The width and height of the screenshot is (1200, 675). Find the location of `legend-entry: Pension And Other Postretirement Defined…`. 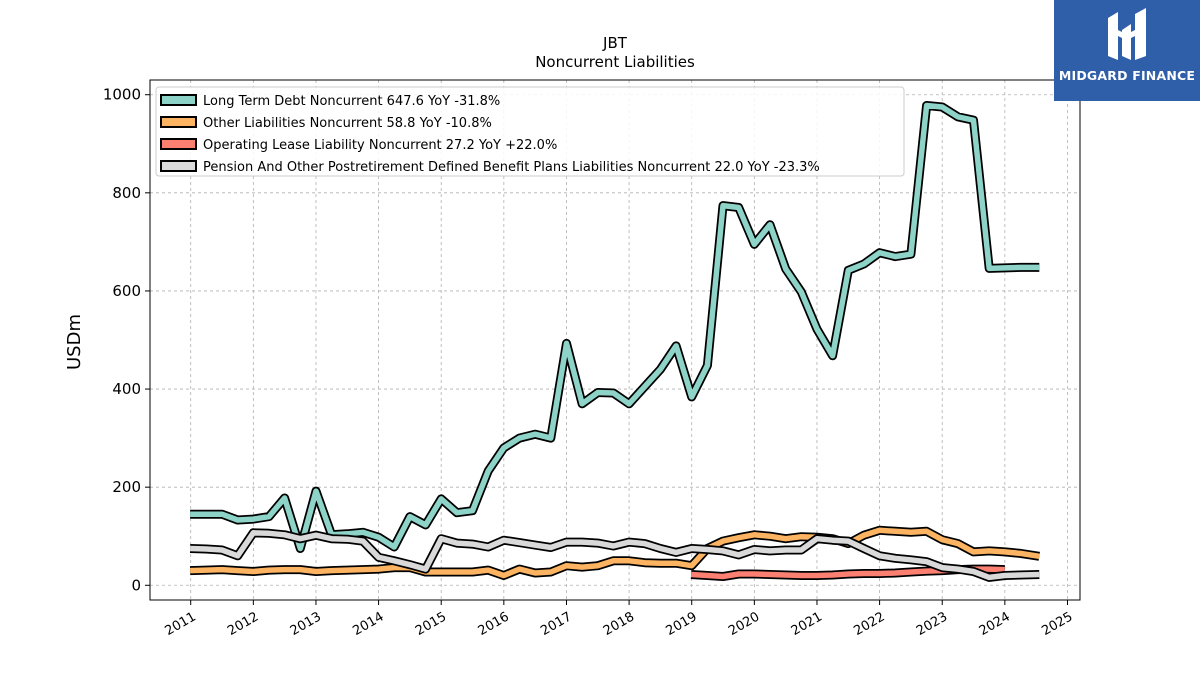

legend-entry: Pension And Other Postretirement Defined… is located at coordinates (511, 167).